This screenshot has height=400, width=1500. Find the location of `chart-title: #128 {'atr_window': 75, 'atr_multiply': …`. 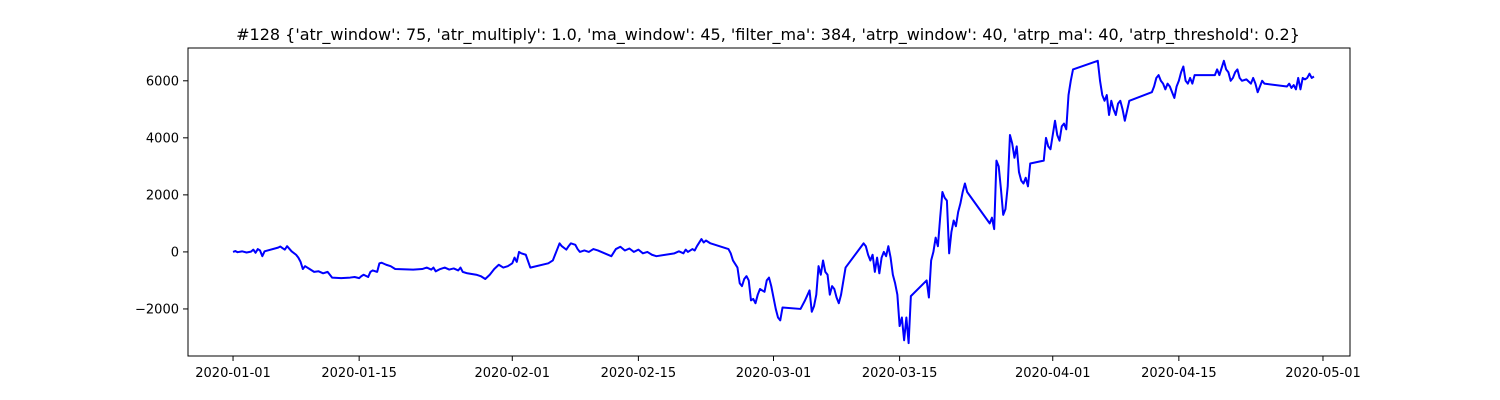

chart-title: #128 {'atr_window': 75, 'atr_multiply': … is located at coordinates (768, 35).